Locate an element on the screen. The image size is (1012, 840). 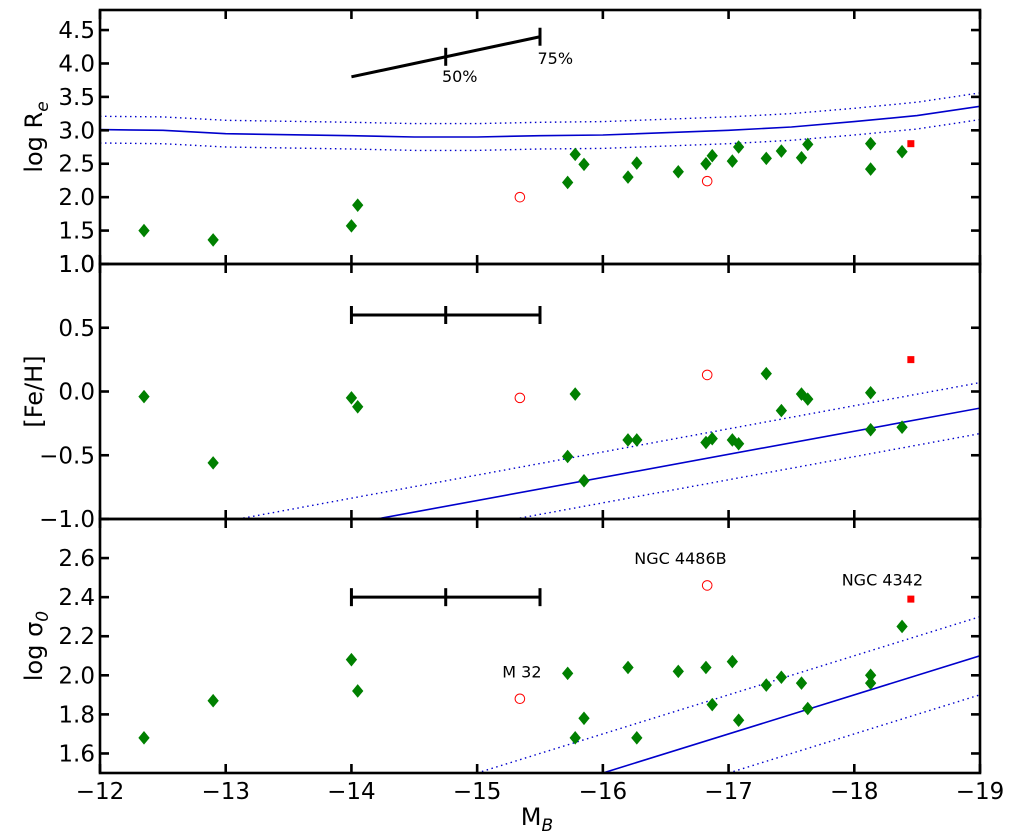
y-axis-label-main: [Fe/H] is located at coordinates (34, 391).